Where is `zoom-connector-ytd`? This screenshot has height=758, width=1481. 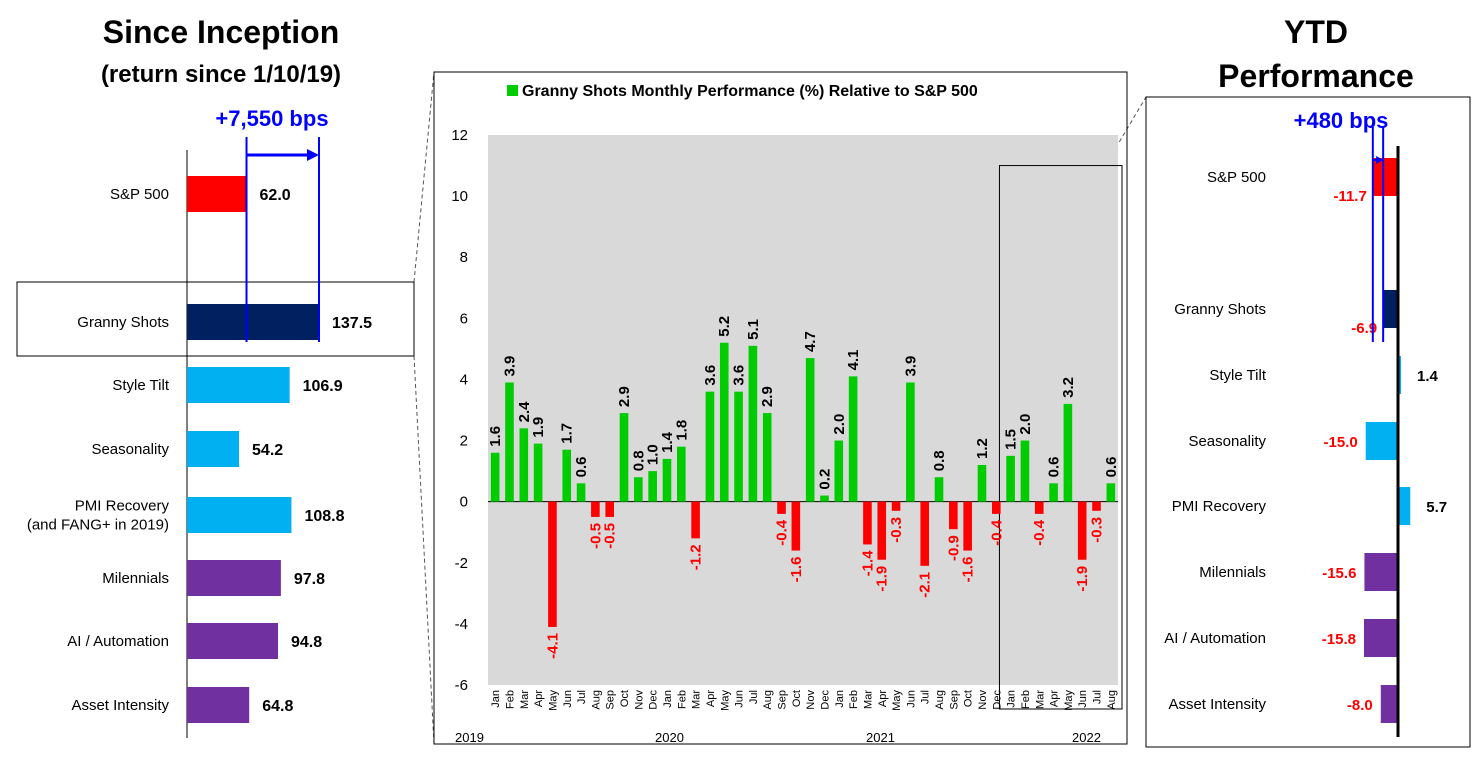 zoom-connector-ytd is located at coordinates (1125, 131).